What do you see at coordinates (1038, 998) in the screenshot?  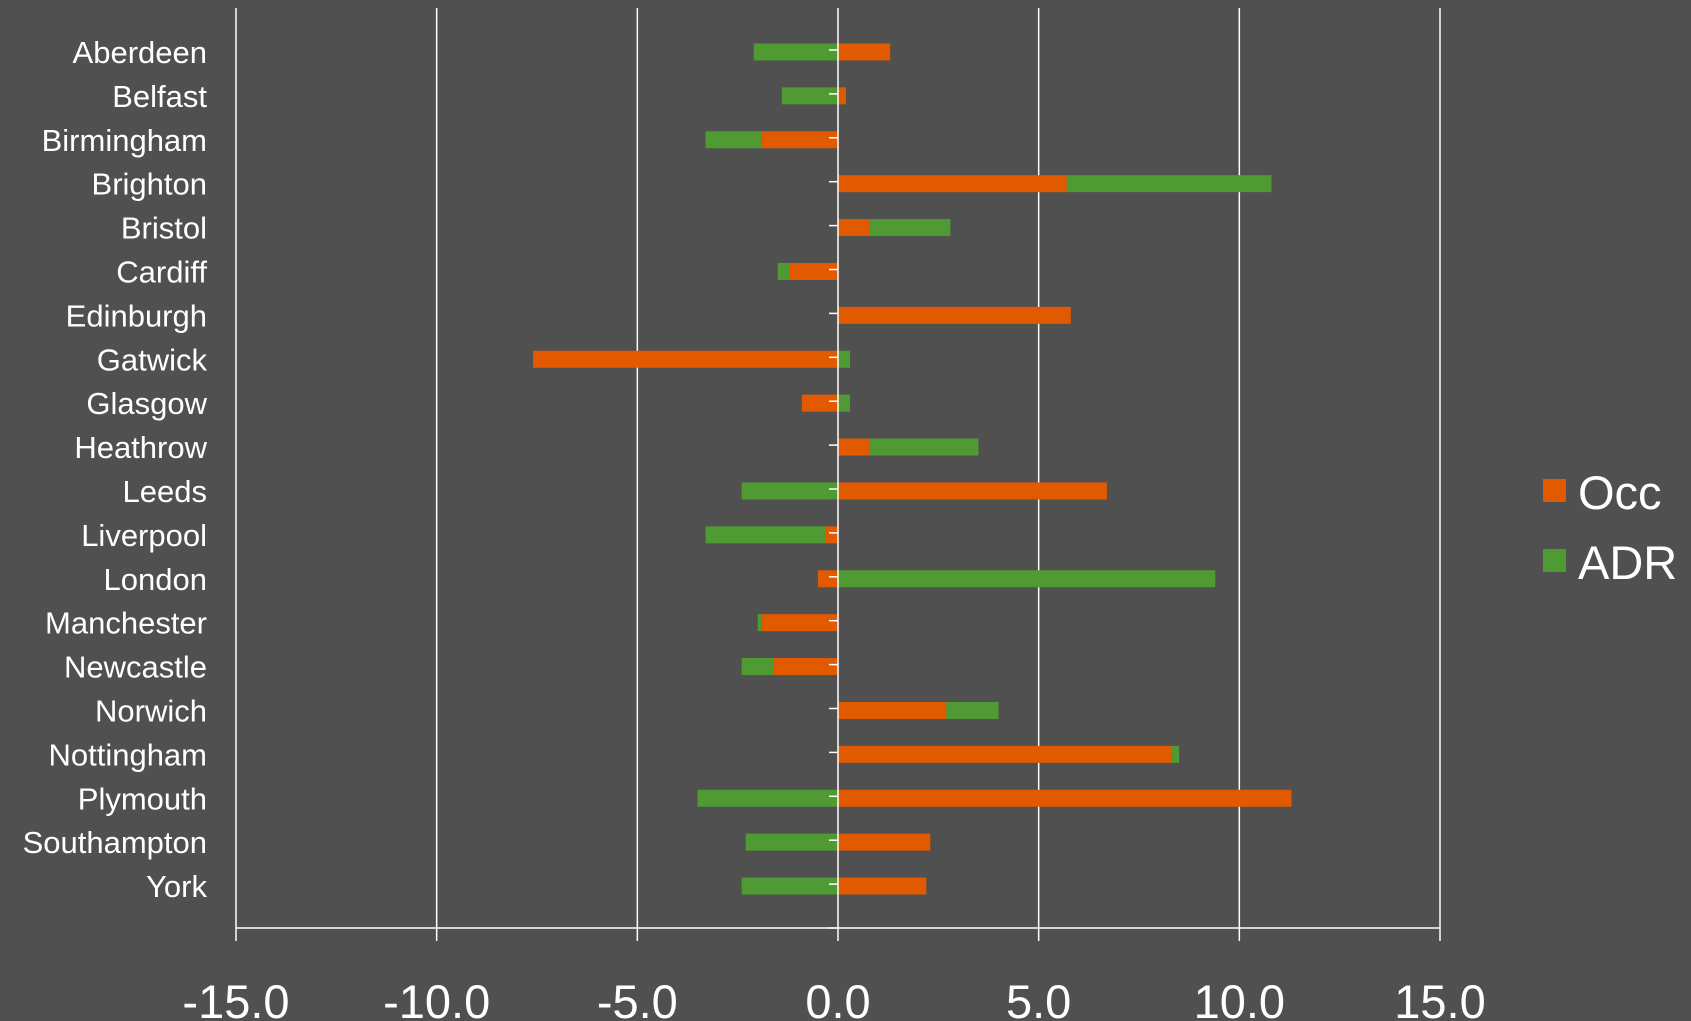 I see `x-tick-label: 5.0` at bounding box center [1038, 998].